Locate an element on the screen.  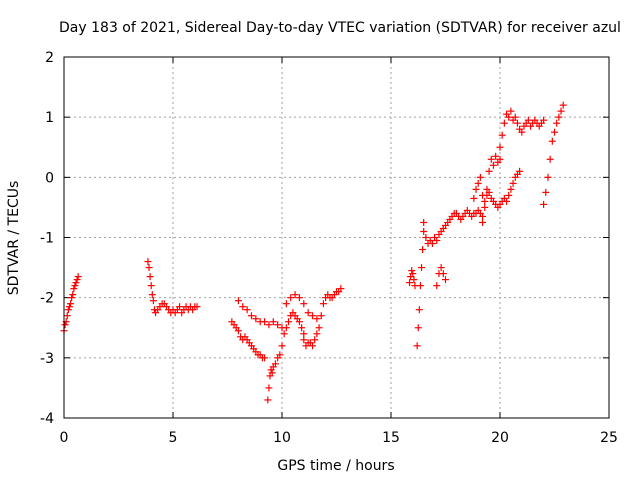
x-tick-label: 20 is located at coordinates (500, 438).